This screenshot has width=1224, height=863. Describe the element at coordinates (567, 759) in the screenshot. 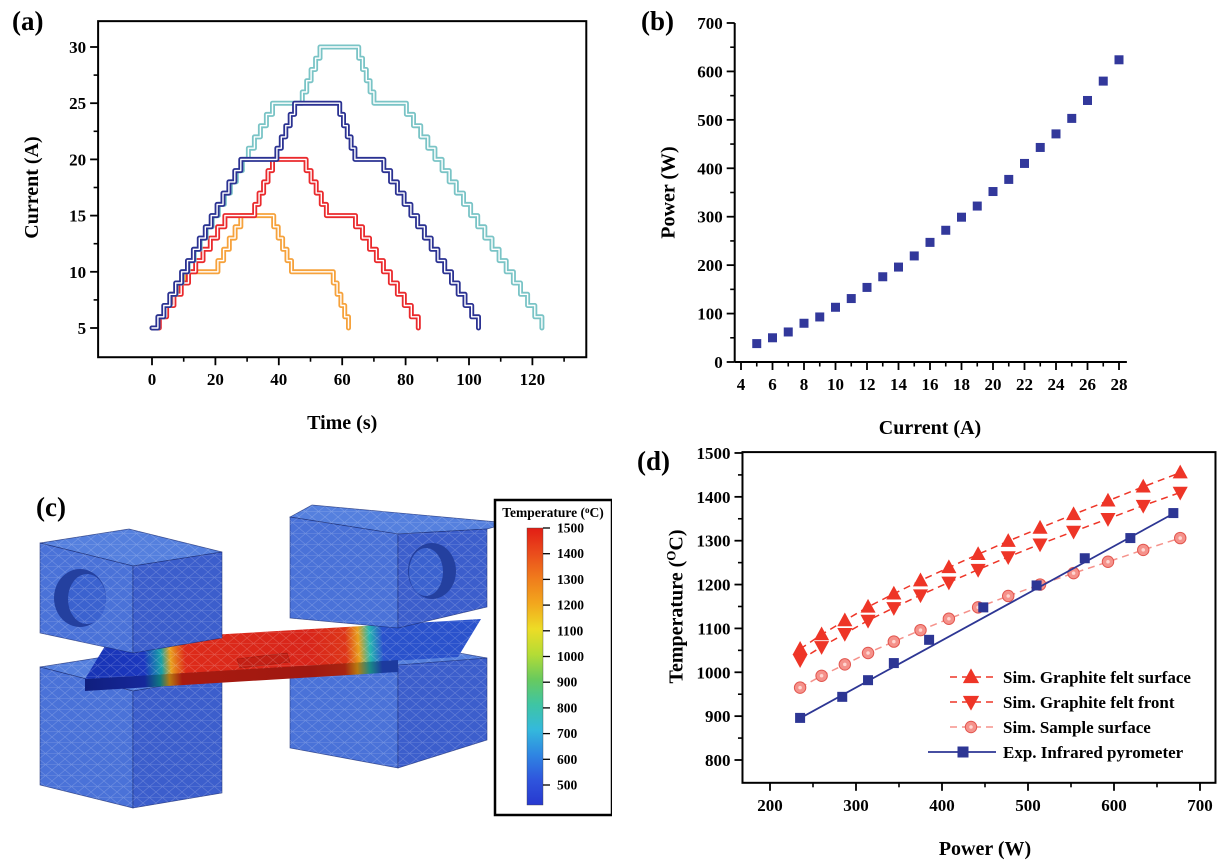

I see `colorbar-tick-label: 600` at that location.